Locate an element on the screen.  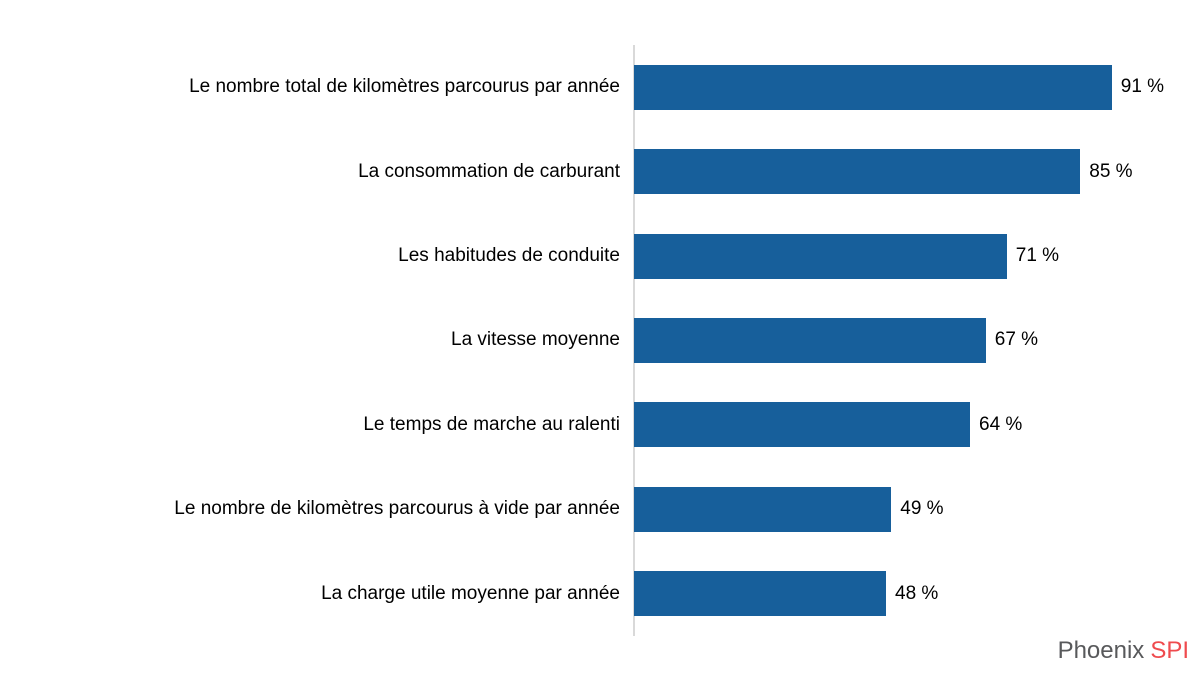
value-label: 48 % is located at coordinates (917, 593).